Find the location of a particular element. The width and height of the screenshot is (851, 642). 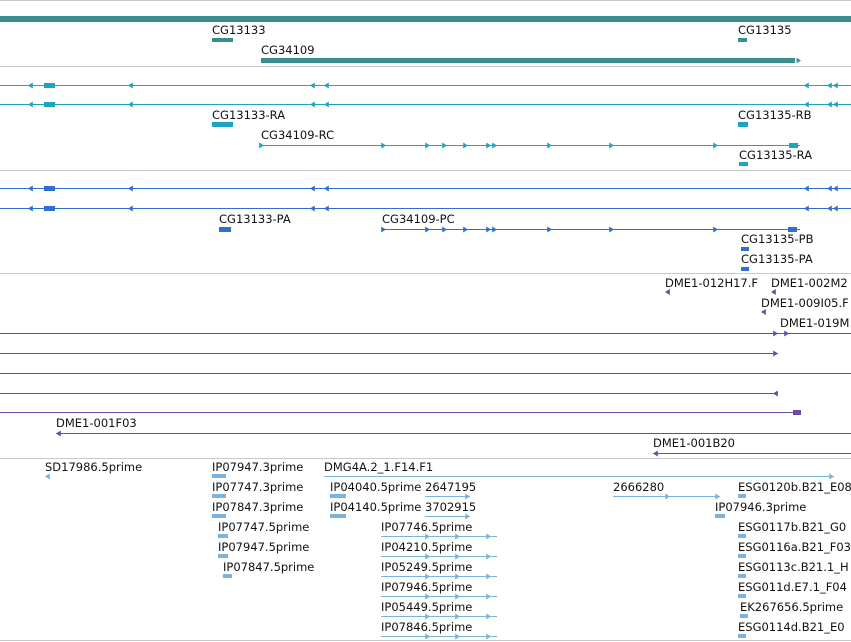

est-label-ip05249: IP05249.5prime is located at coordinates (427, 567).